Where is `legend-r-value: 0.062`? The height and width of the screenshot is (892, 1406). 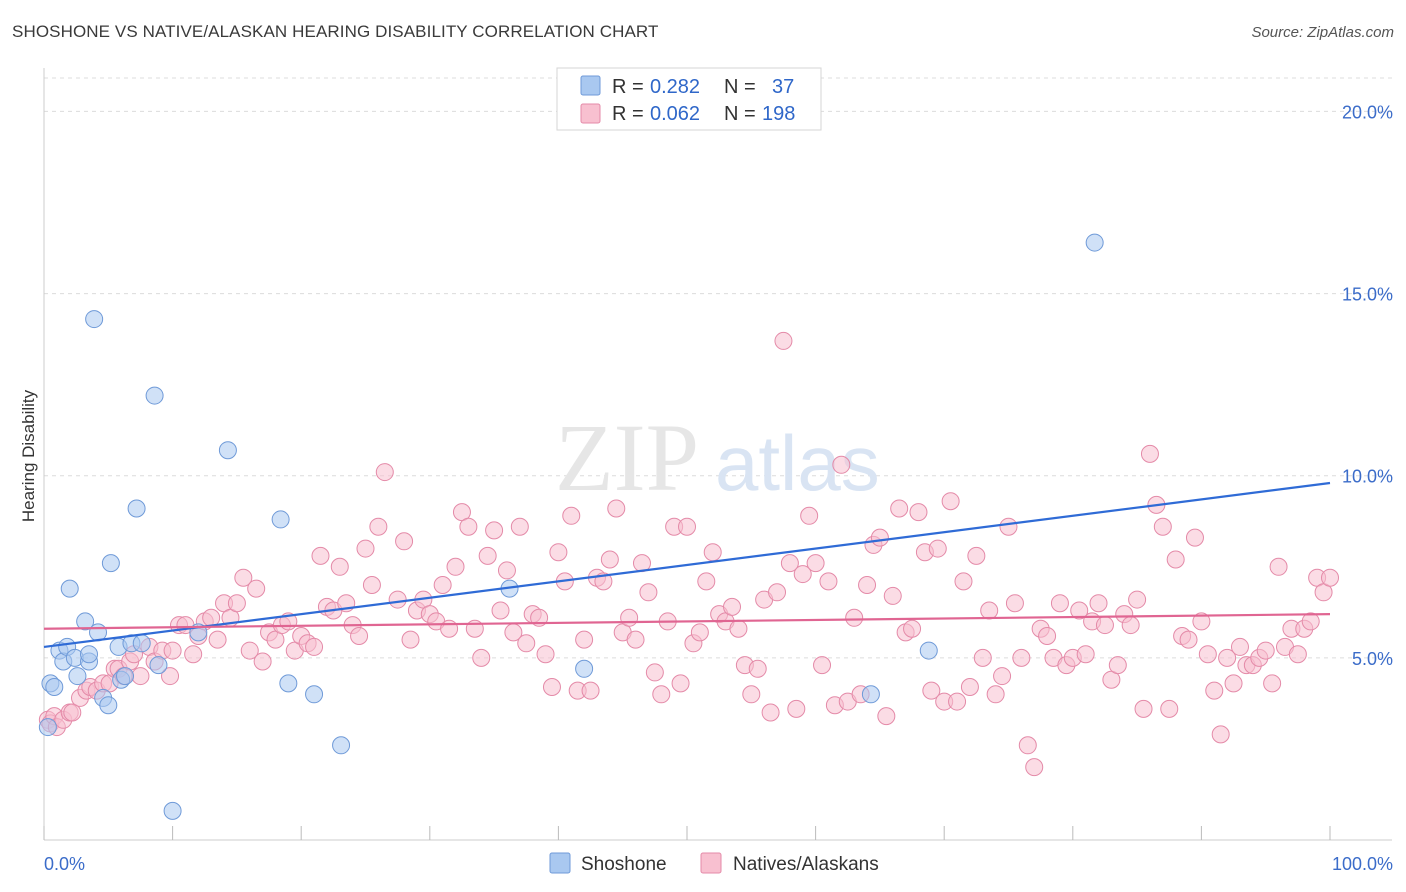
legend-r-value: 0.062 is located at coordinates (675, 114).